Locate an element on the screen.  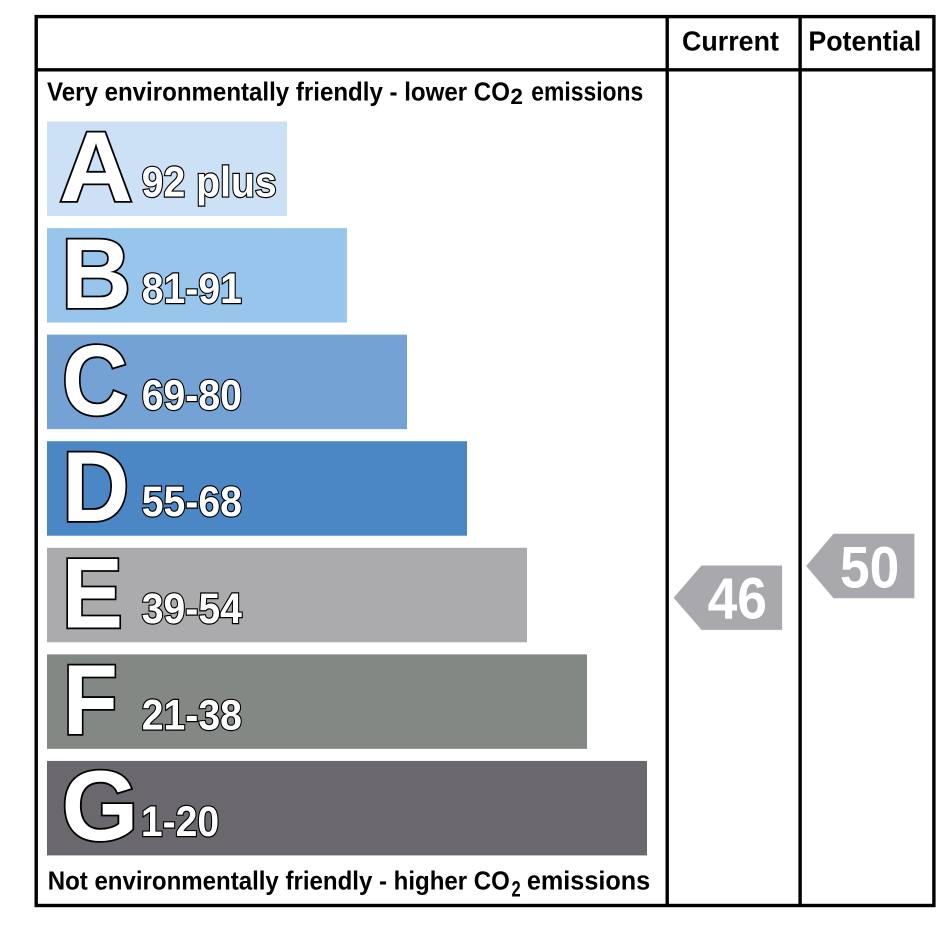
svg-text: 39-54 is located at coordinates (192, 608).